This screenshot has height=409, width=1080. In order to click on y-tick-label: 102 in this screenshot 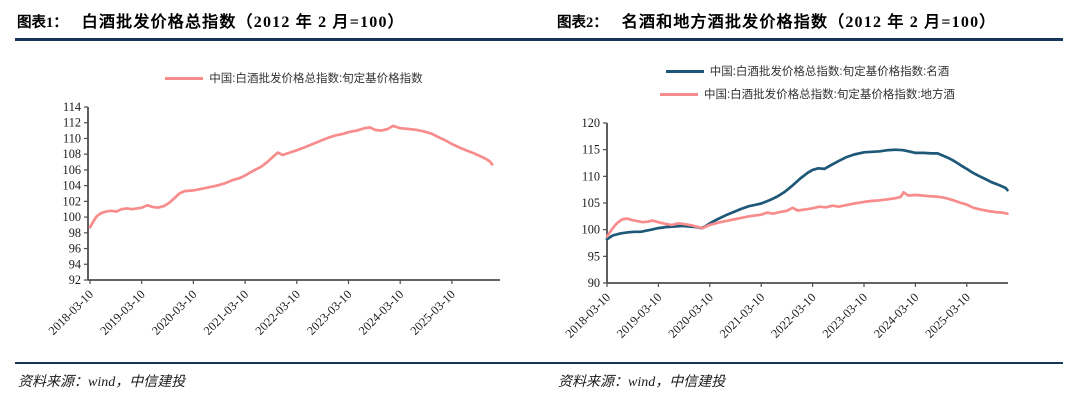, I will do `click(72, 201)`.